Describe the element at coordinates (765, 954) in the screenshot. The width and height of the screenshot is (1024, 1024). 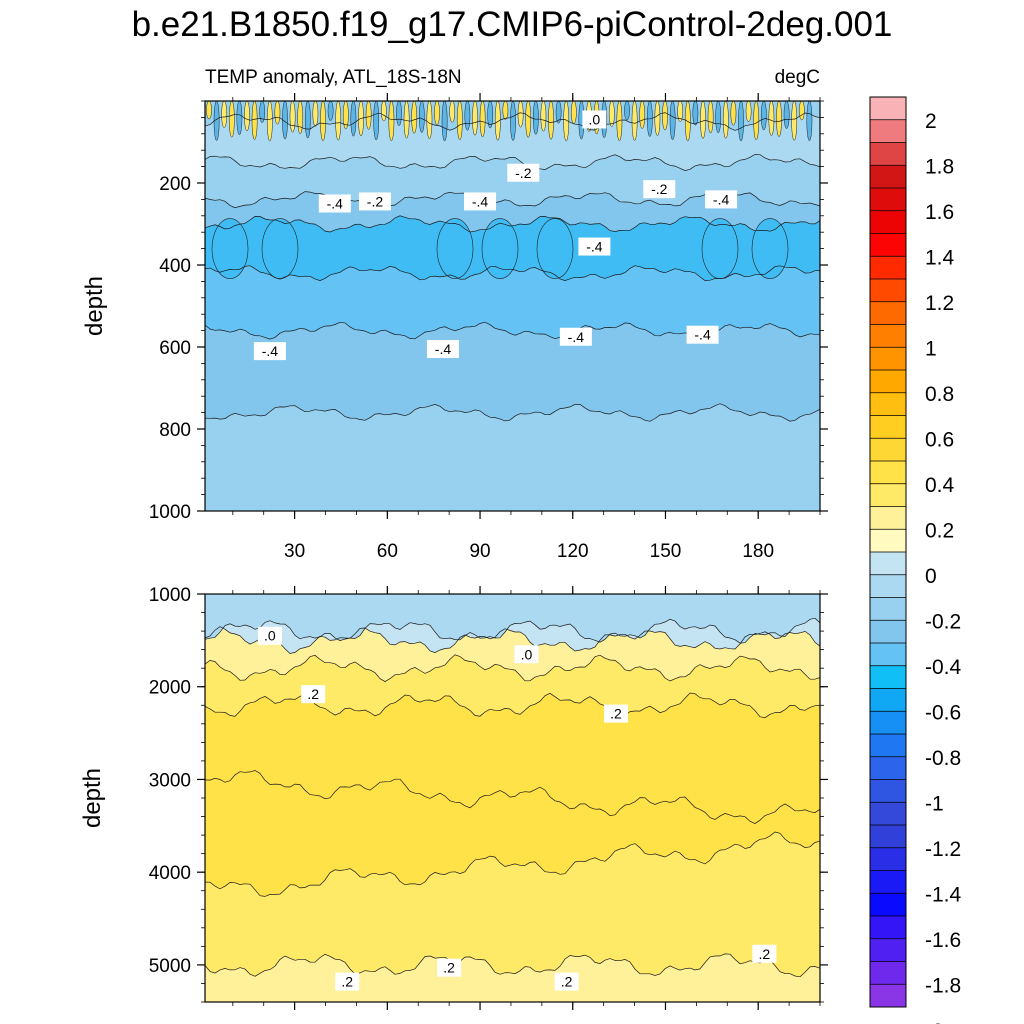
I see `lower-contour-label-text-4: .2` at that location.